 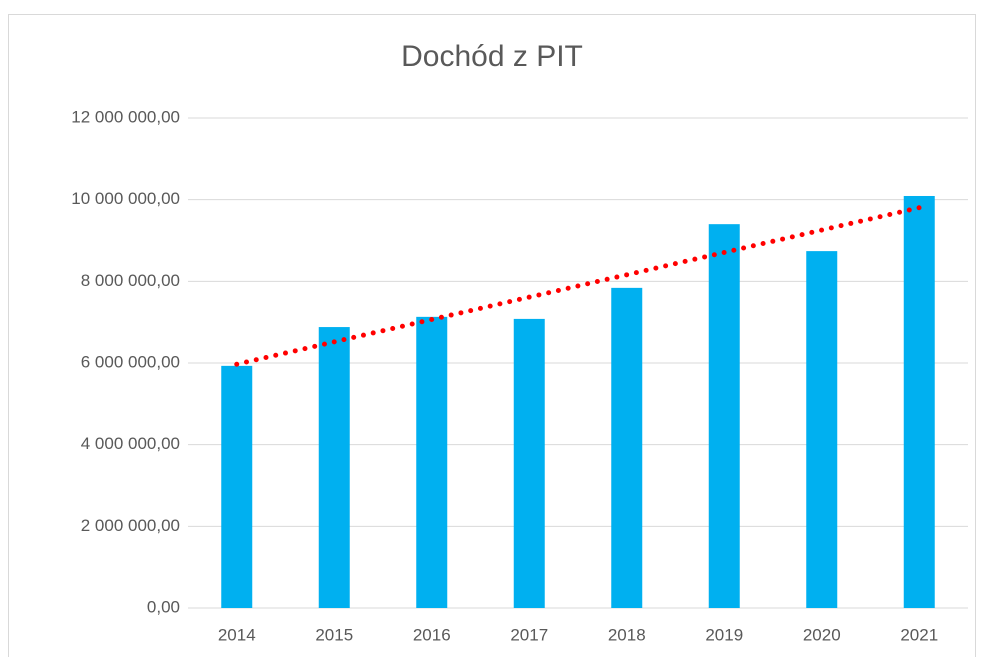 What do you see at coordinates (334, 634) in the screenshot?
I see `x-tick-label: 2015` at bounding box center [334, 634].